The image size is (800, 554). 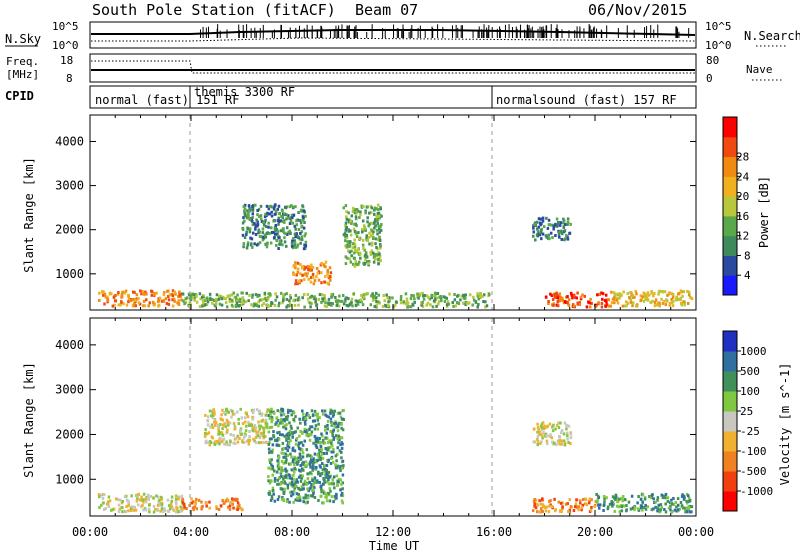 What do you see at coordinates (393, 67) in the screenshot?
I see `nave-trace` at bounding box center [393, 67].